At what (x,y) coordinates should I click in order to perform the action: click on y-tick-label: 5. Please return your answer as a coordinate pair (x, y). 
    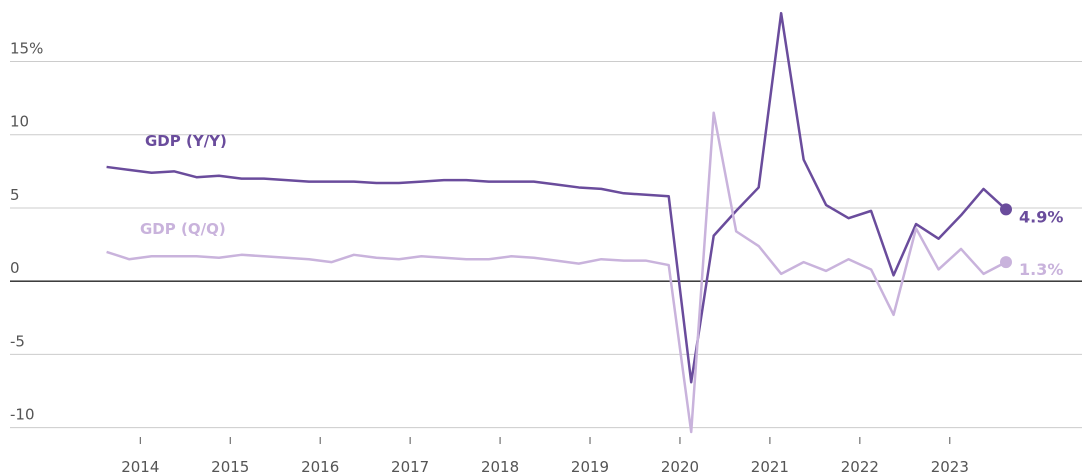
    Looking at the image, I should click on (15, 195).